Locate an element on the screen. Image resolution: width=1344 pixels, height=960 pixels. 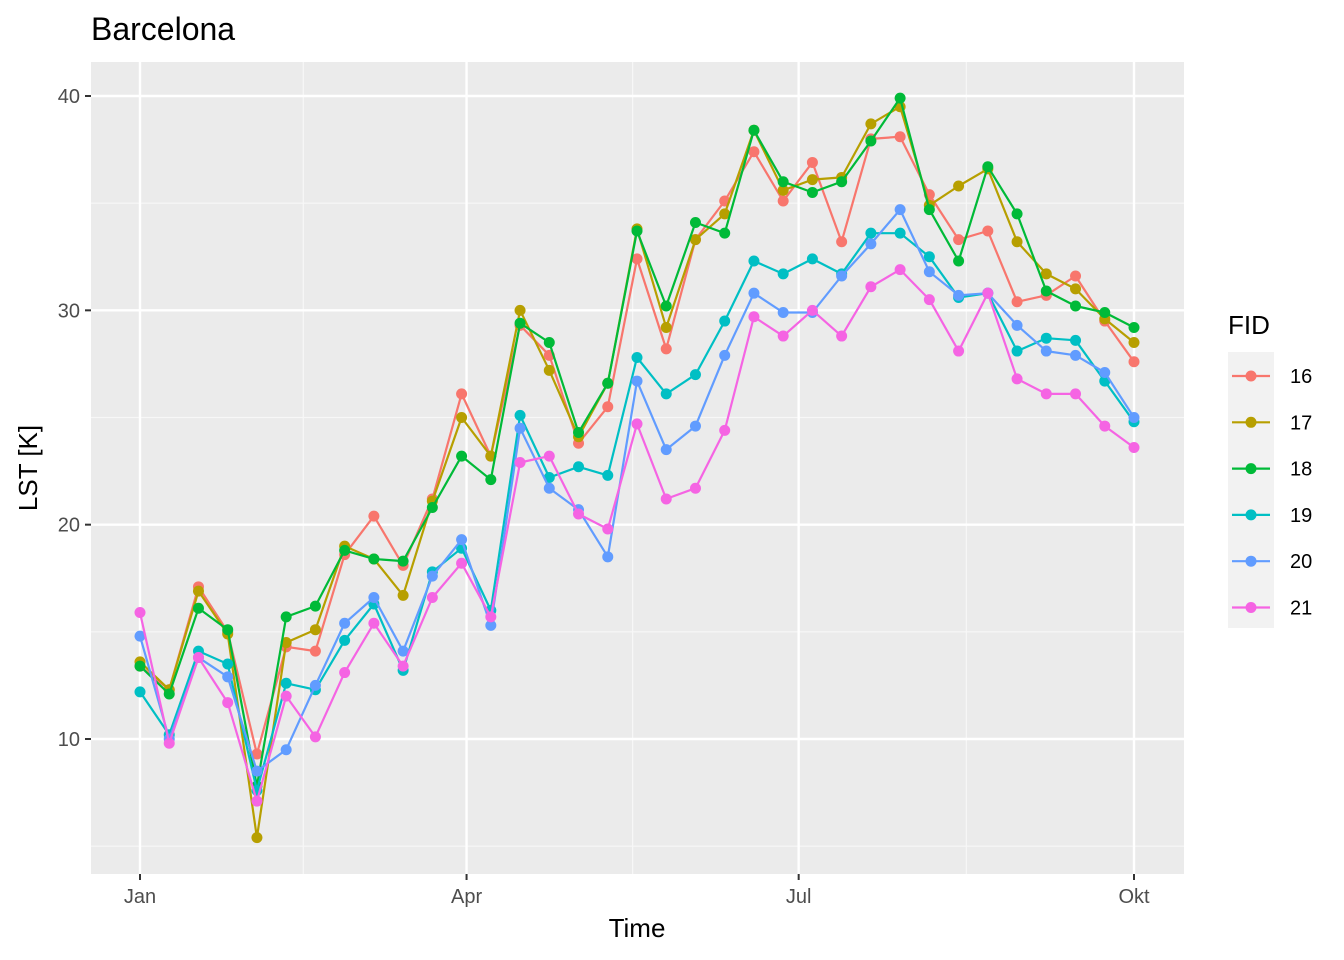
legend-label: 20 is located at coordinates (1301, 562).